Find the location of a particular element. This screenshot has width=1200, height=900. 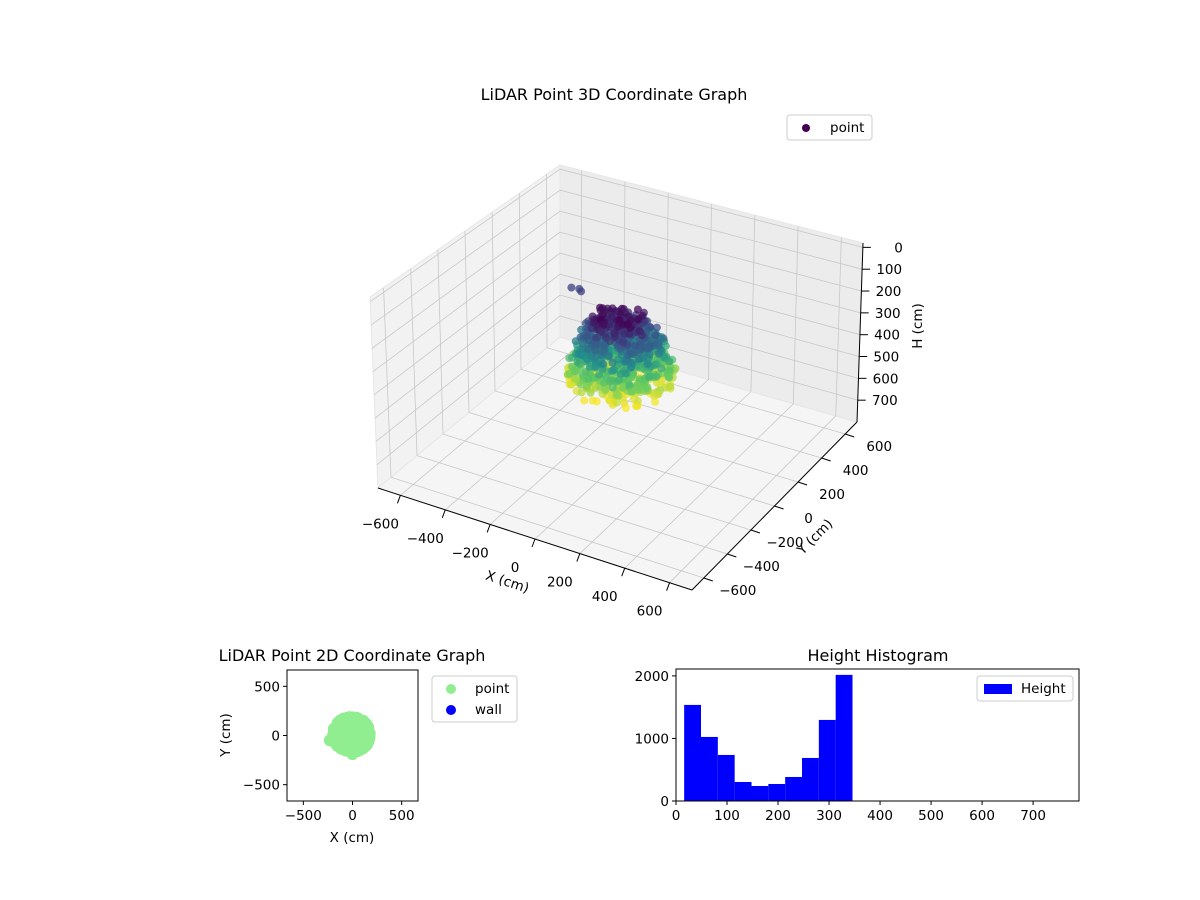

y-tick-label: −400 is located at coordinates (761, 567).